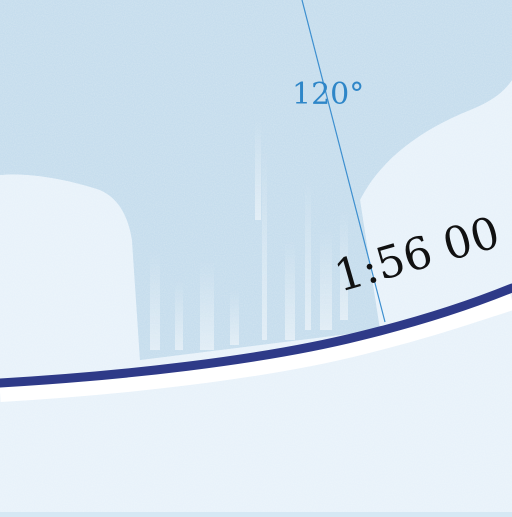 This screenshot has height=517, width=512. I want to click on meridian-label: 120°, so click(328, 94).